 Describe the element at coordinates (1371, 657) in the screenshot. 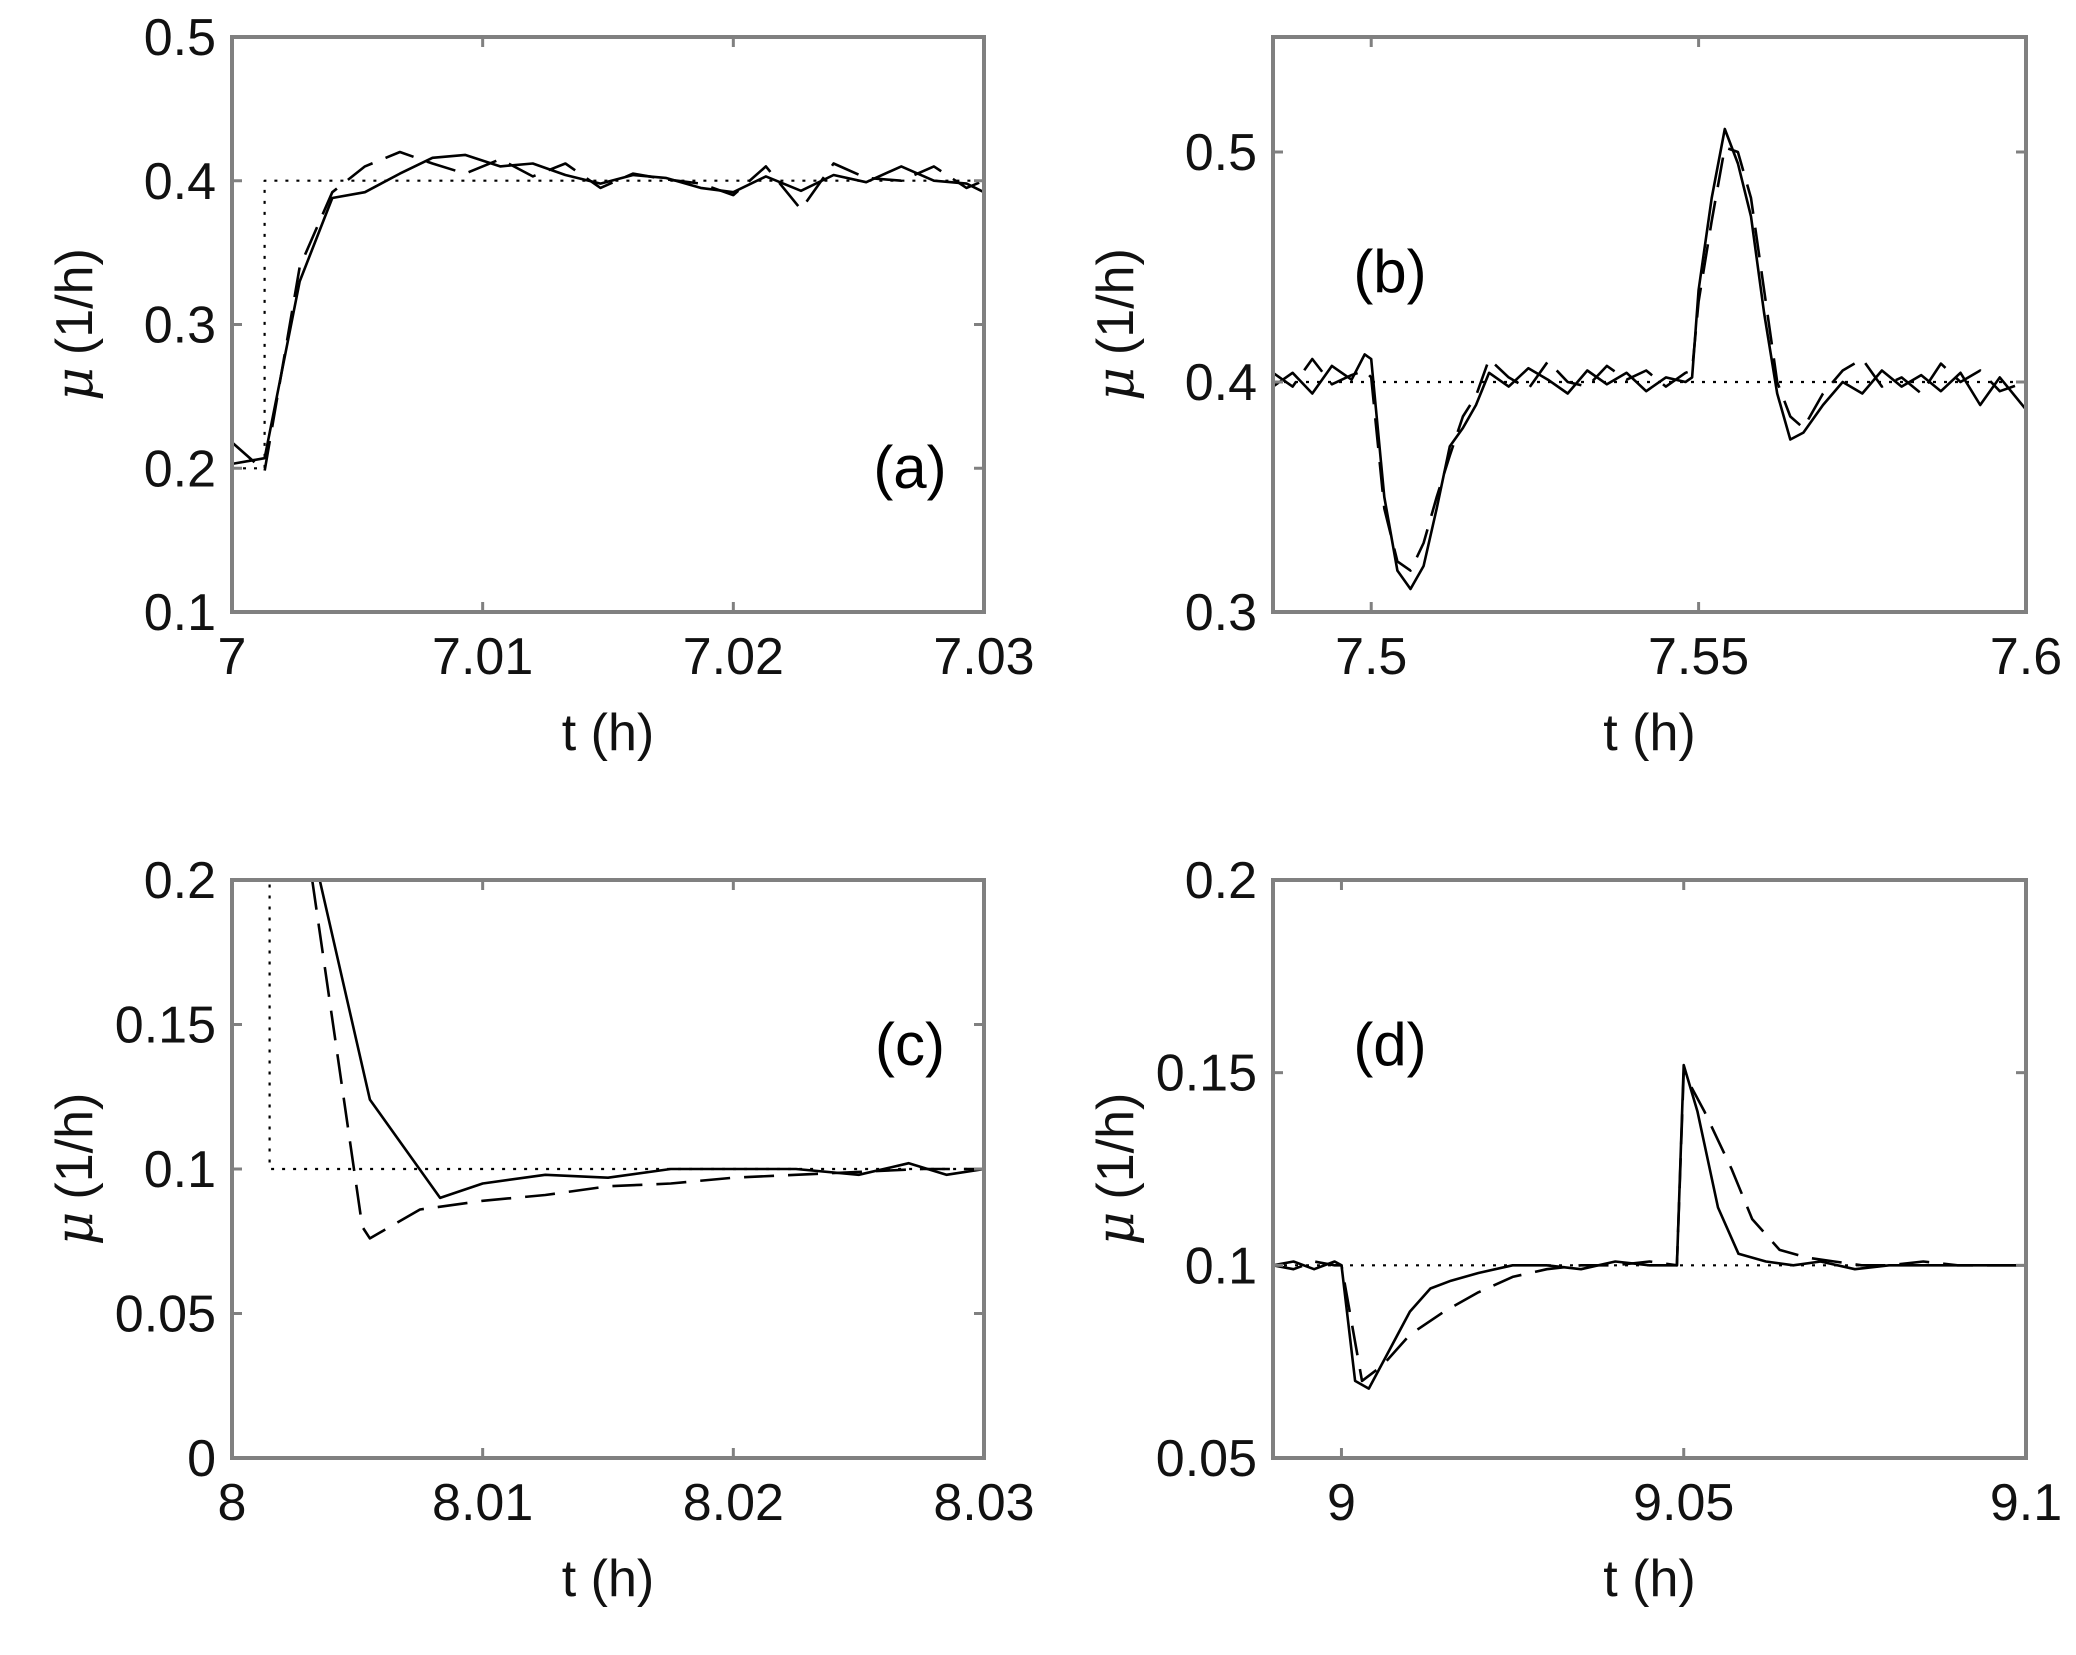

I see `x-tick-label: 7.5` at that location.